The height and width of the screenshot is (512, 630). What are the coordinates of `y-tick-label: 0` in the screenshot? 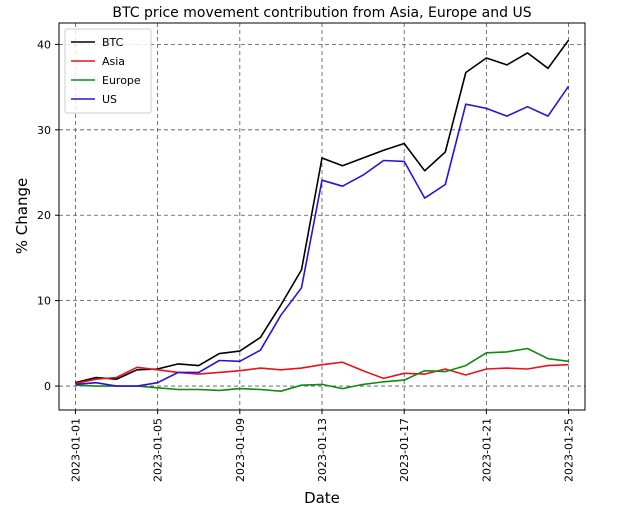 It's located at (47, 386).